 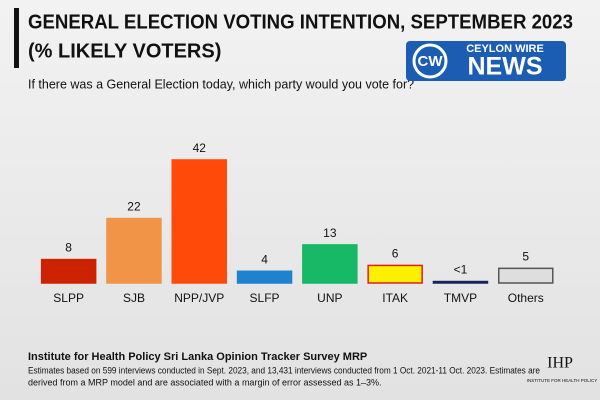 What do you see at coordinates (124, 51) in the screenshot?
I see `chart-title: (% LIKELY VOTERS)` at bounding box center [124, 51].